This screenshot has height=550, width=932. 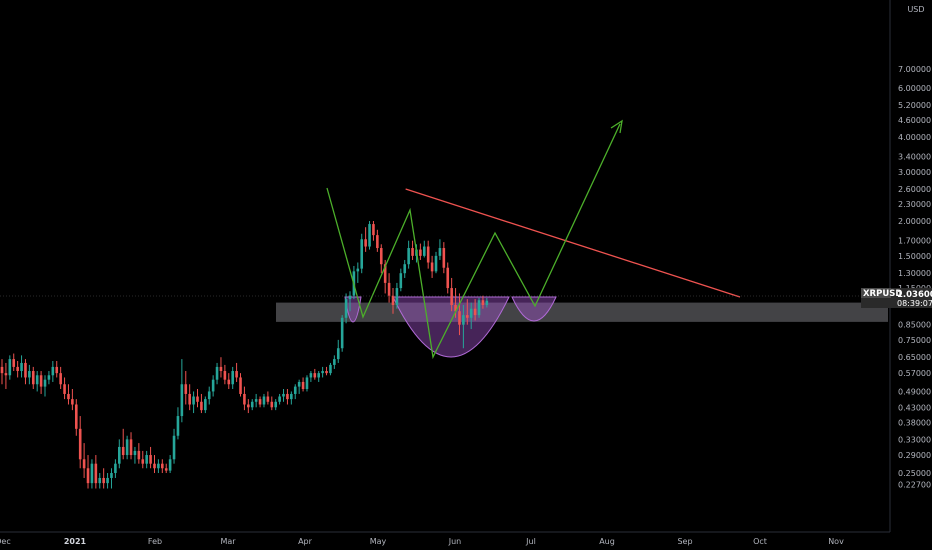 What do you see at coordinates (914, 325) in the screenshot?
I see `y-tick-label: 0.85000` at bounding box center [914, 325].